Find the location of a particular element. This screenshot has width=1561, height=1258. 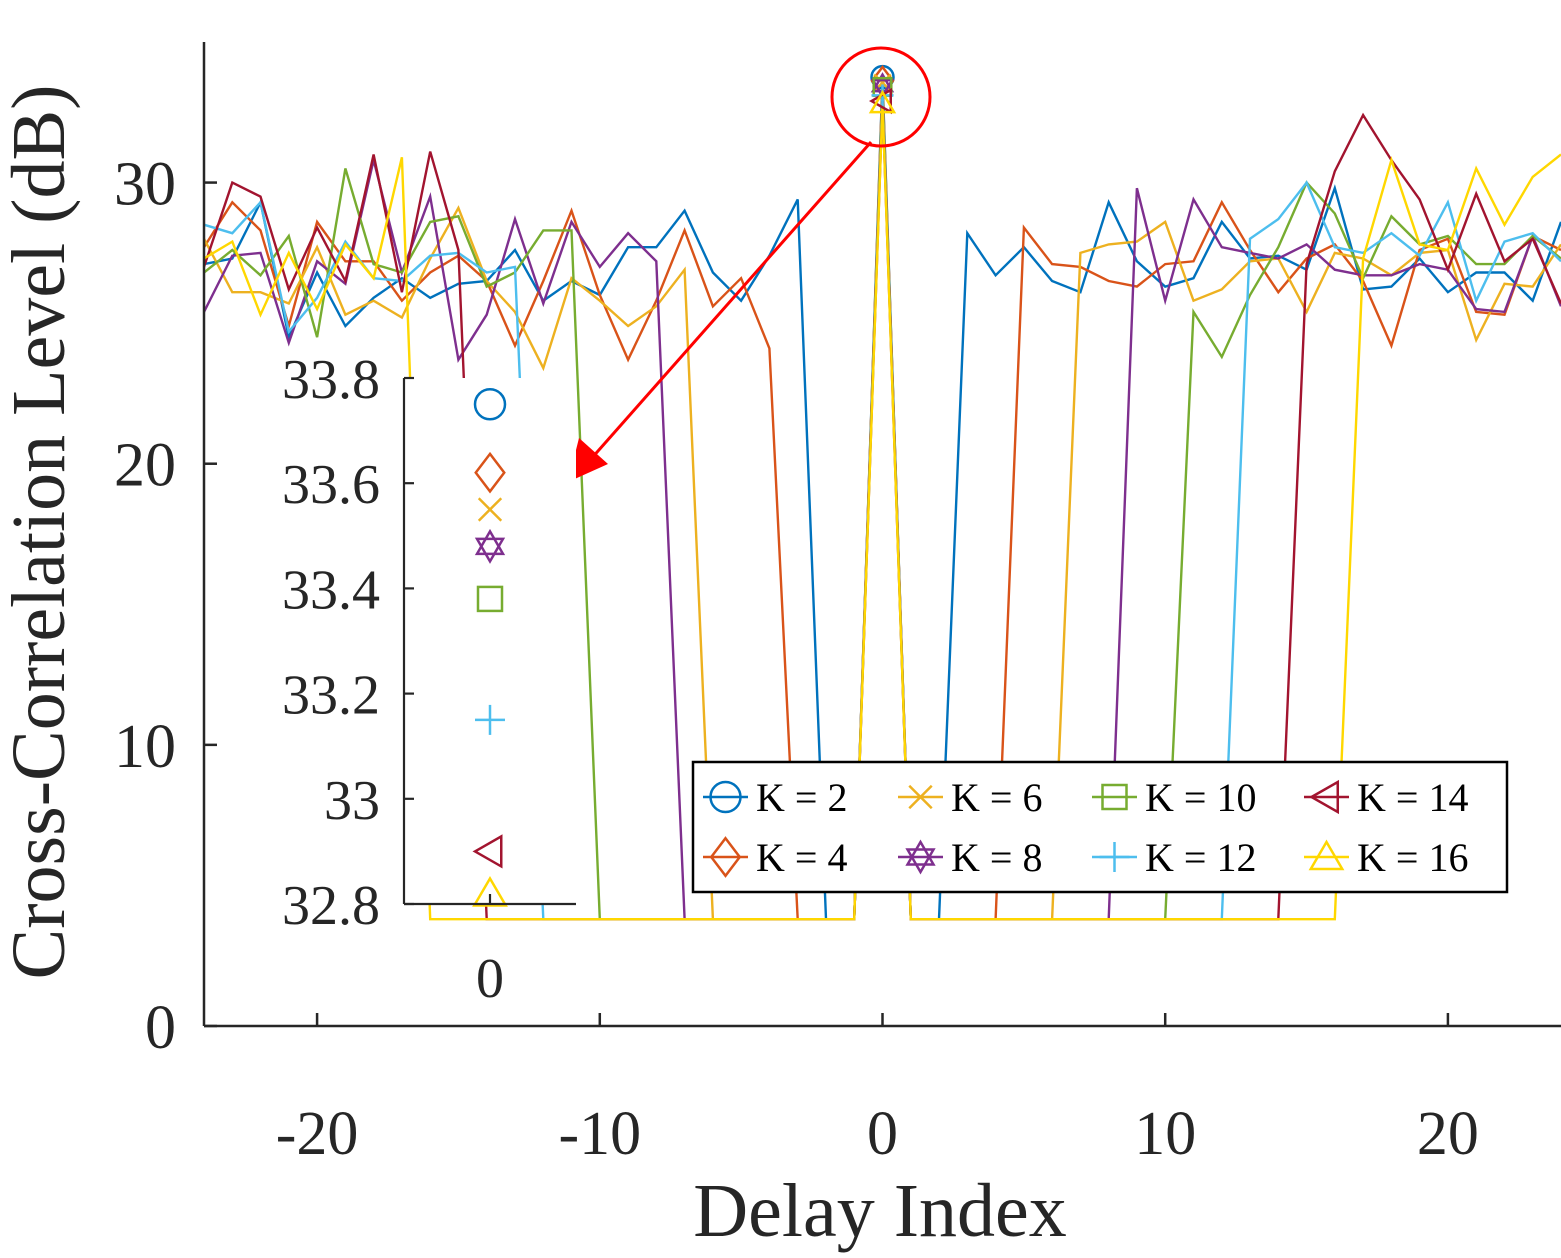

legend-marker-k14 is located at coordinates (1323, 797).